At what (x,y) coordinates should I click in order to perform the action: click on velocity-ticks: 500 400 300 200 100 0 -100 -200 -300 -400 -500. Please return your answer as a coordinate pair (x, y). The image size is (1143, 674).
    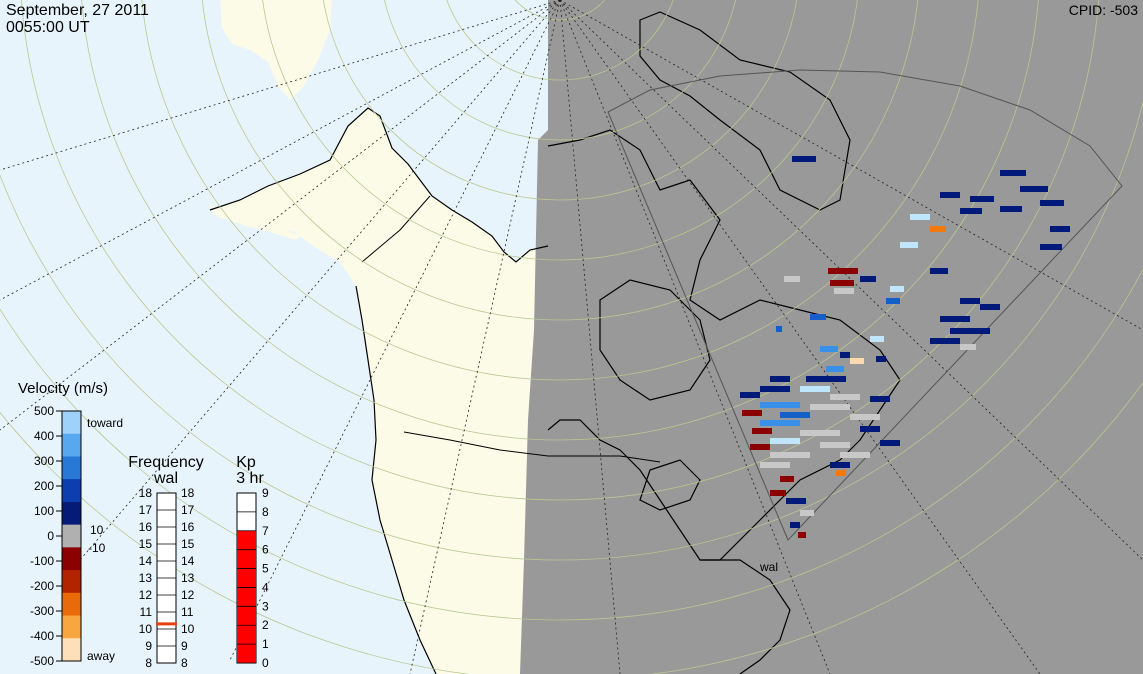
    Looking at the image, I should click on (46, 536).